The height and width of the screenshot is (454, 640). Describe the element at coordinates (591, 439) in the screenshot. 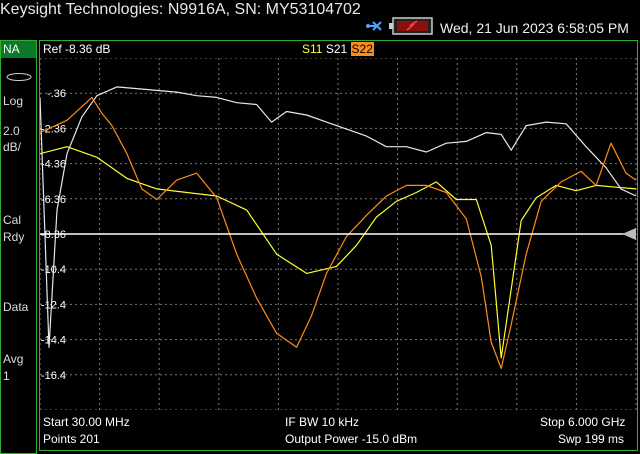

I see `sweep-time: Swp 199 ms` at that location.